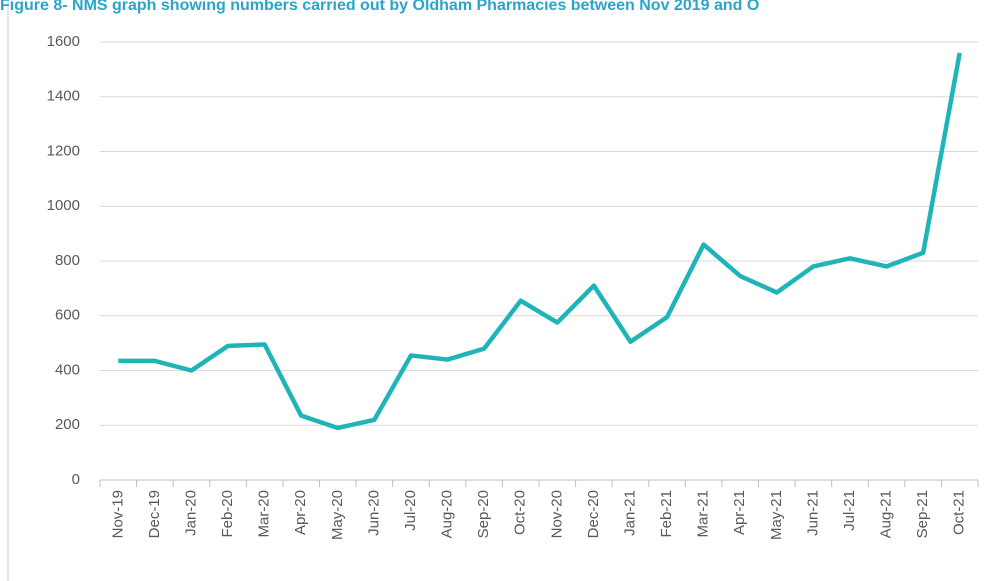  What do you see at coordinates (63, 205) in the screenshot?
I see `y-tick-label: 1000` at bounding box center [63, 205].